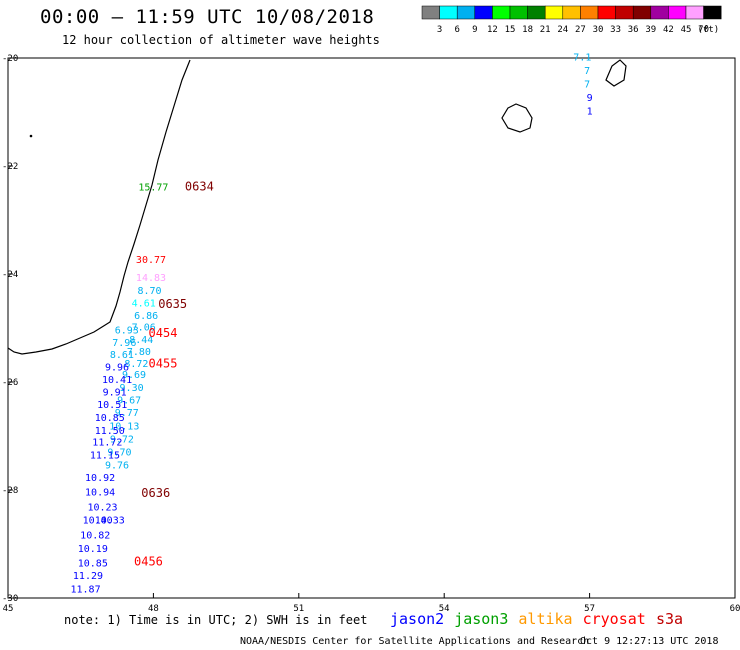 The width and height of the screenshot is (740, 650). Describe the element at coordinates (112, 405) in the screenshot. I see `wave-height-label: 10.51` at that location.